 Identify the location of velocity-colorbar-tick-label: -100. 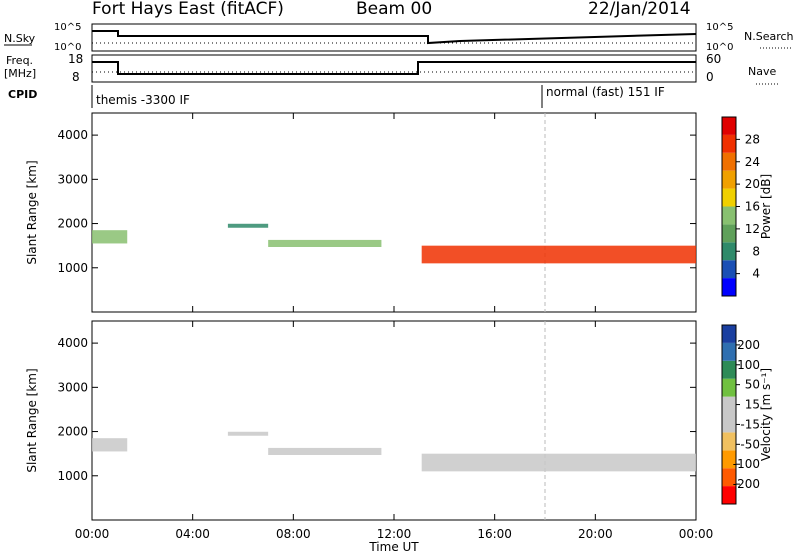
(746, 464).